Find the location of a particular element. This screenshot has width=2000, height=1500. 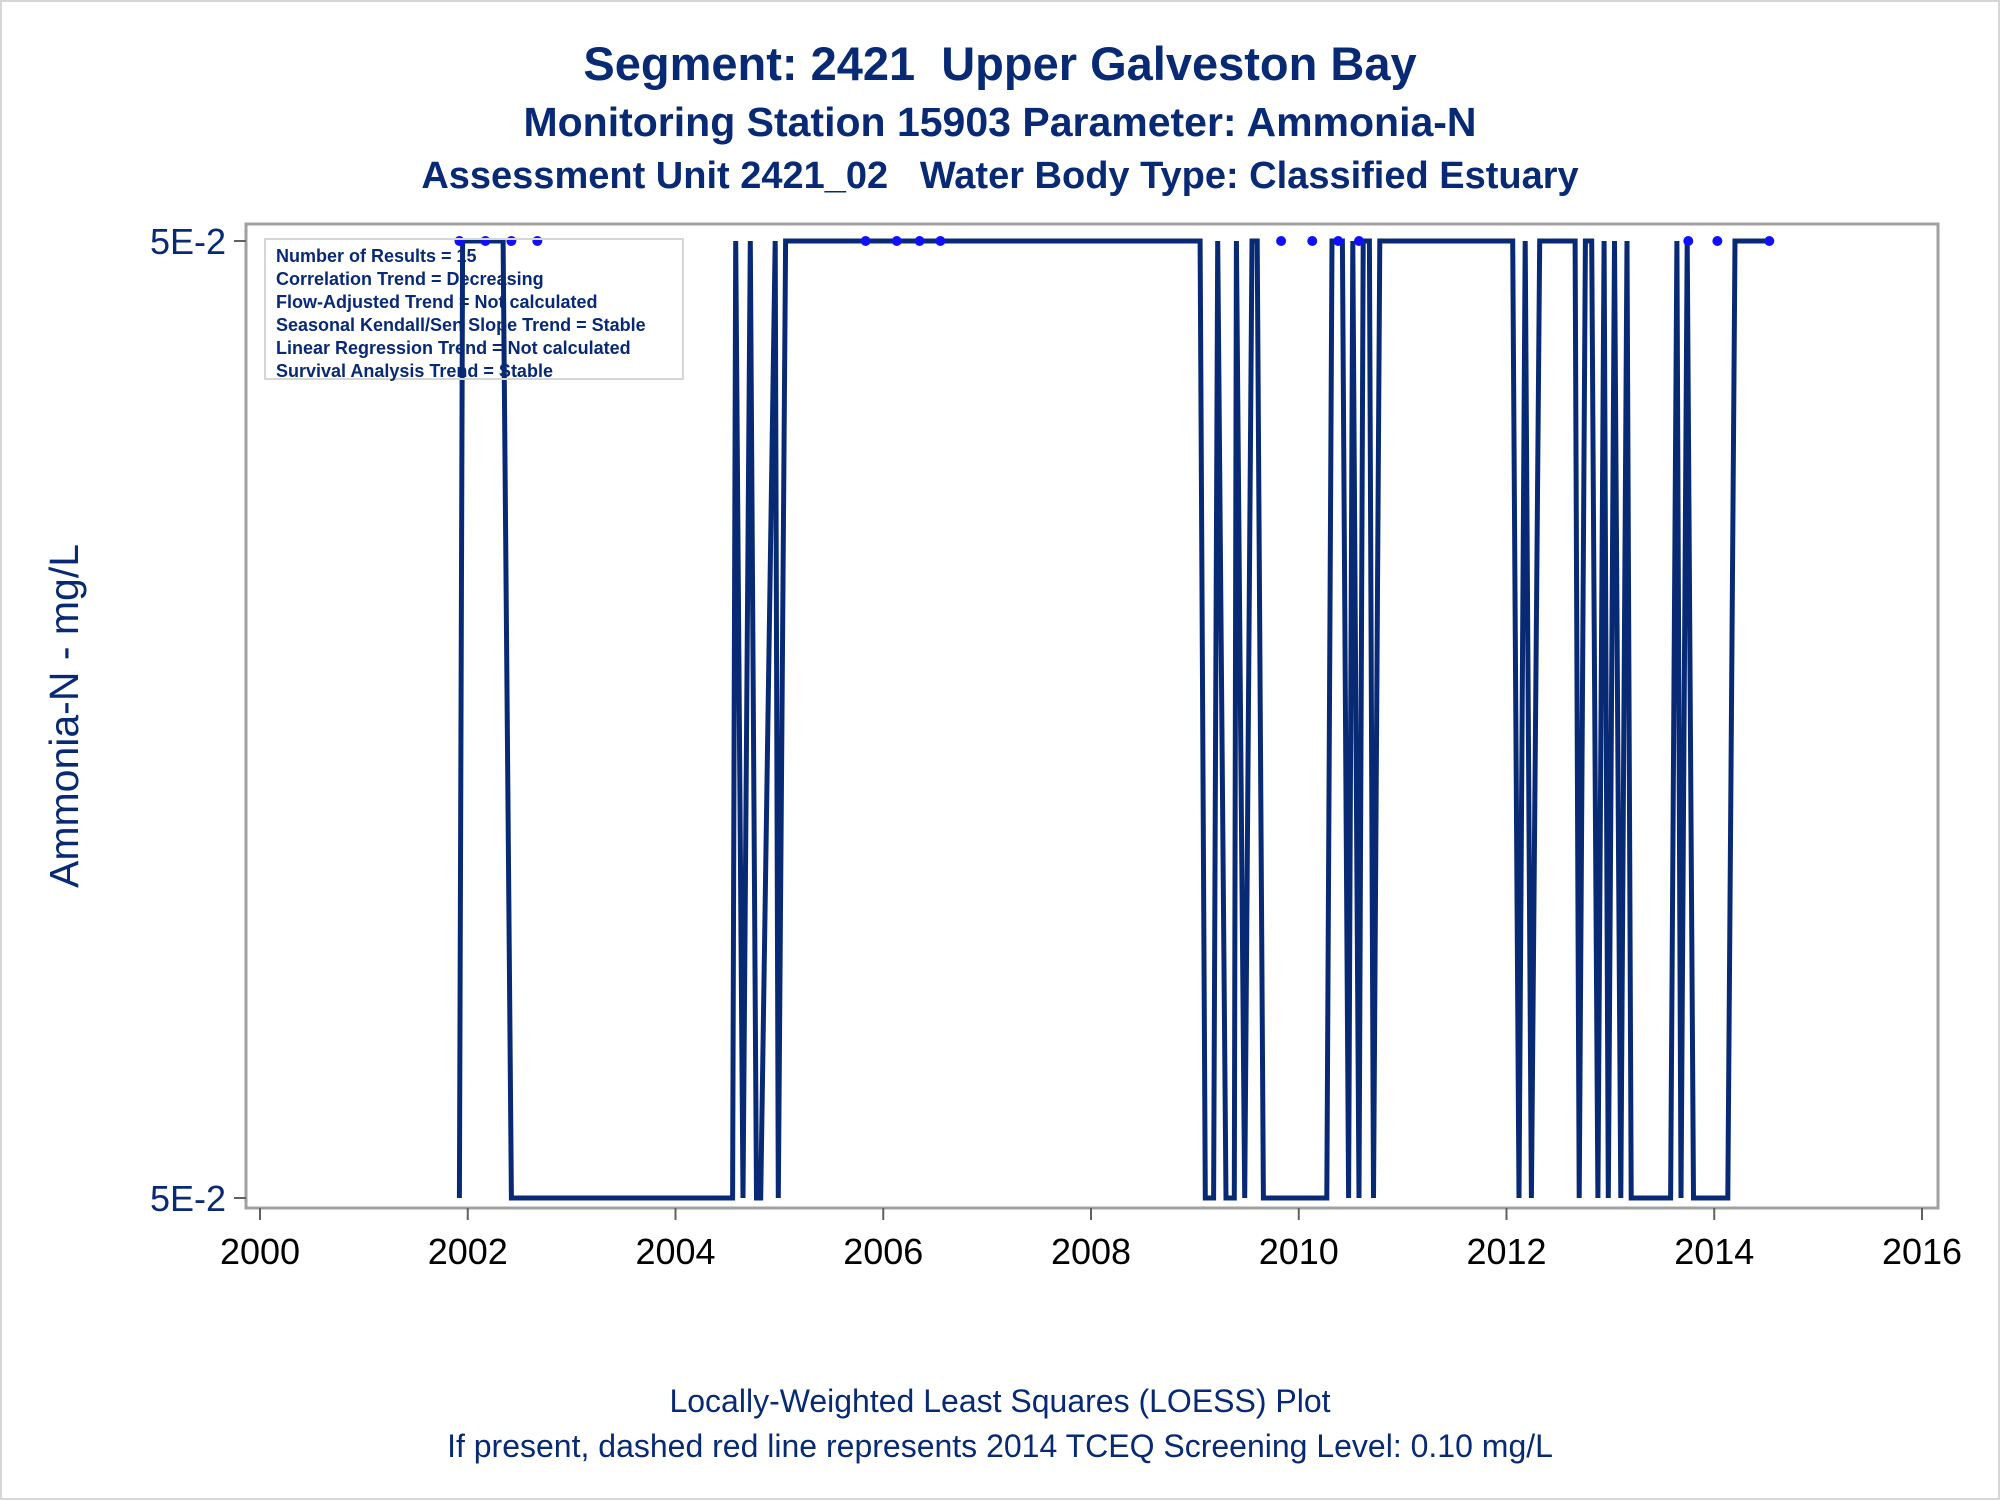

stats-line-results: Number of Results = 15 is located at coordinates (376, 256).